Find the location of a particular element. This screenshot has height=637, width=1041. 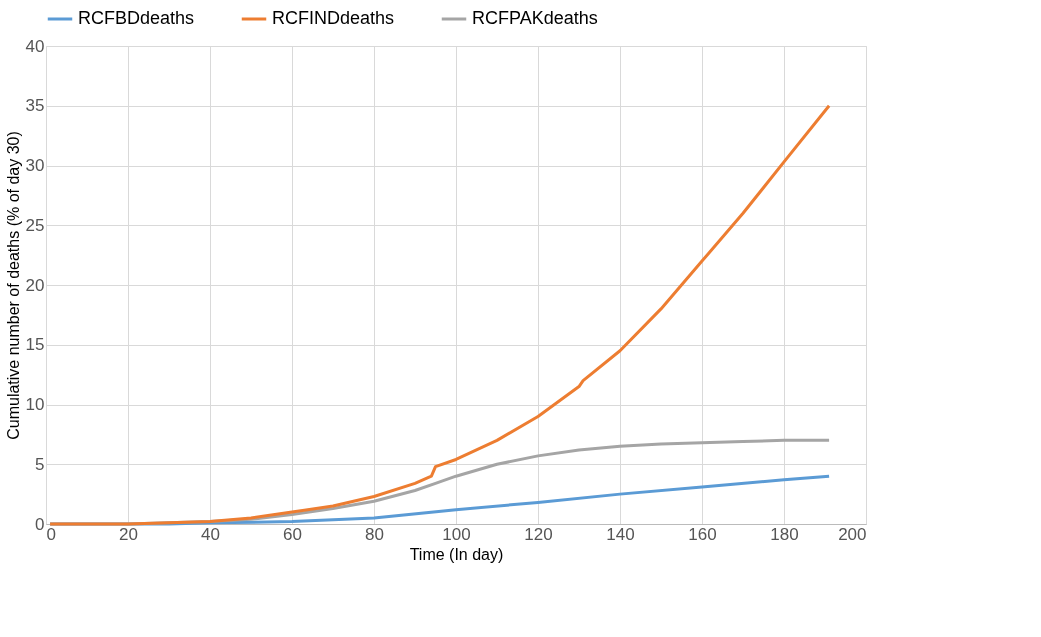

y-tick-label: 25 is located at coordinates (35, 225).